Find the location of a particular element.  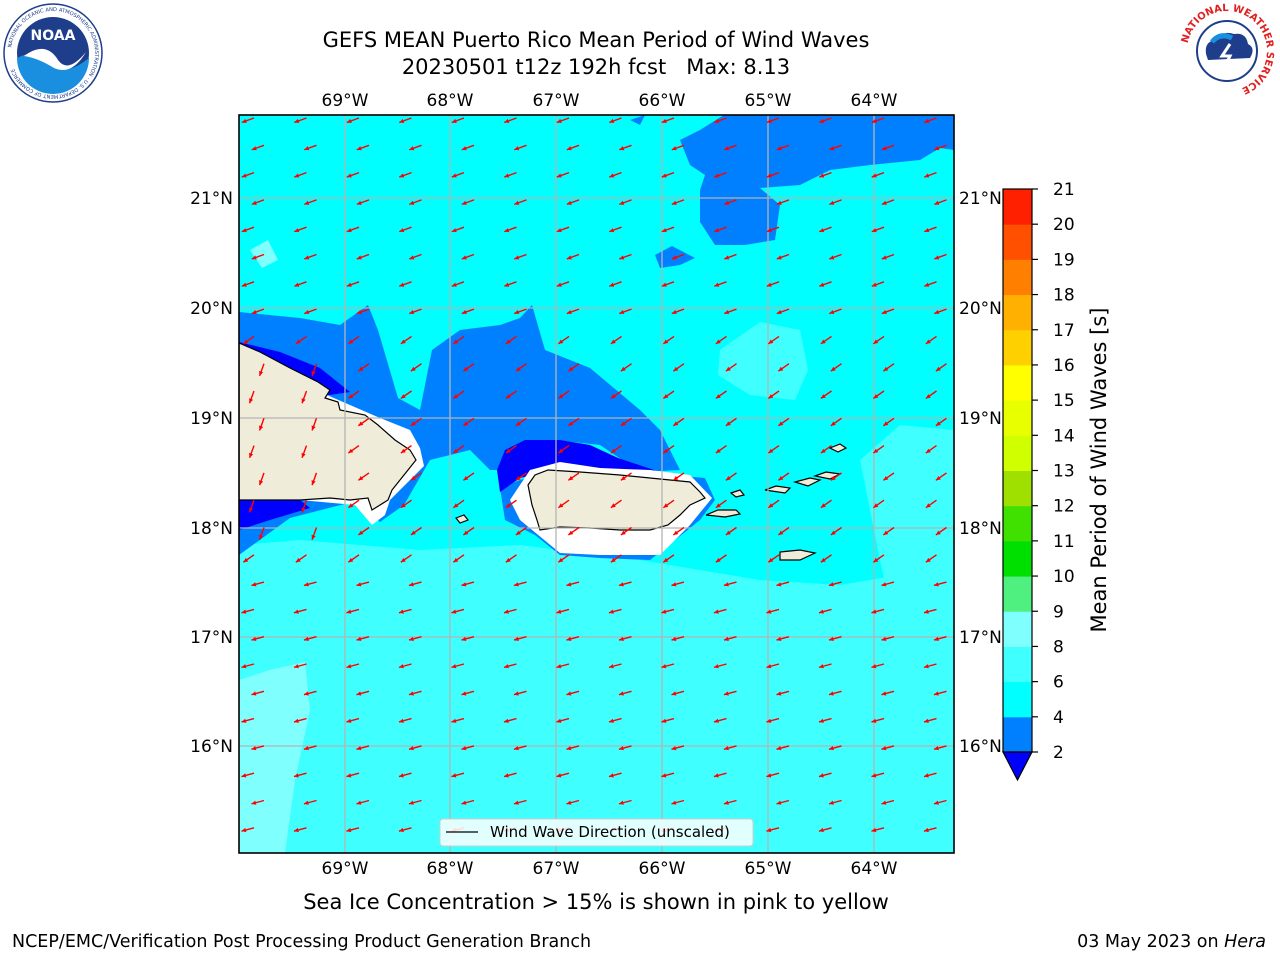

lat-label-left: 16°N is located at coordinates (211, 747).